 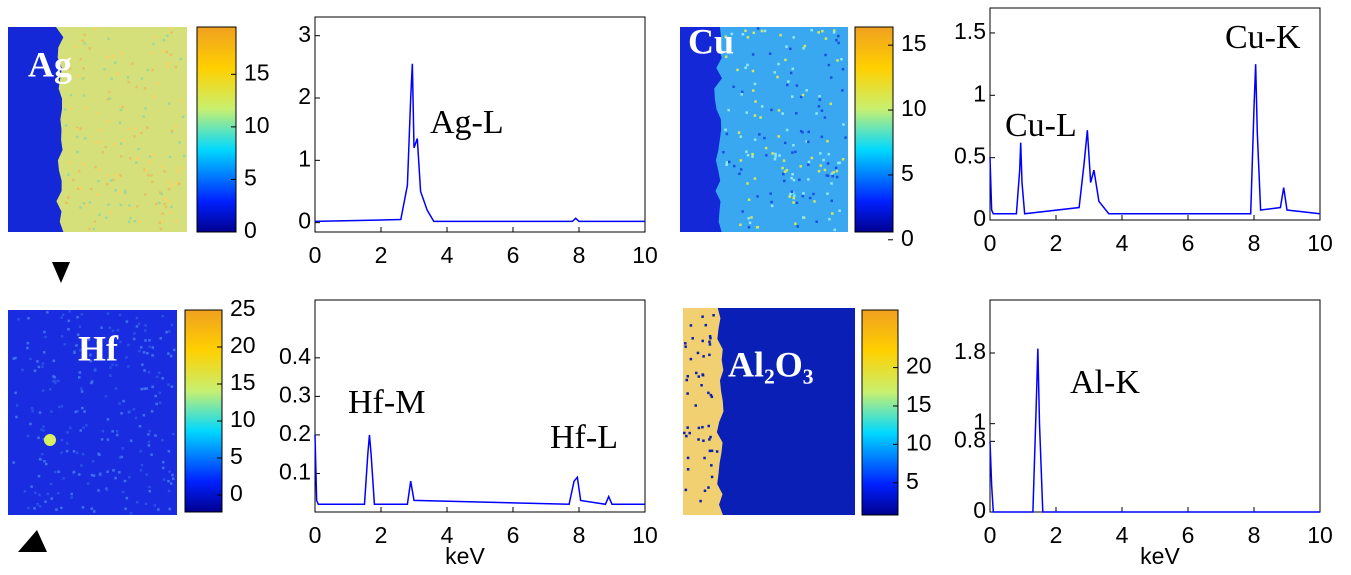 I want to click on map-label: Ag, so click(x=50, y=64).